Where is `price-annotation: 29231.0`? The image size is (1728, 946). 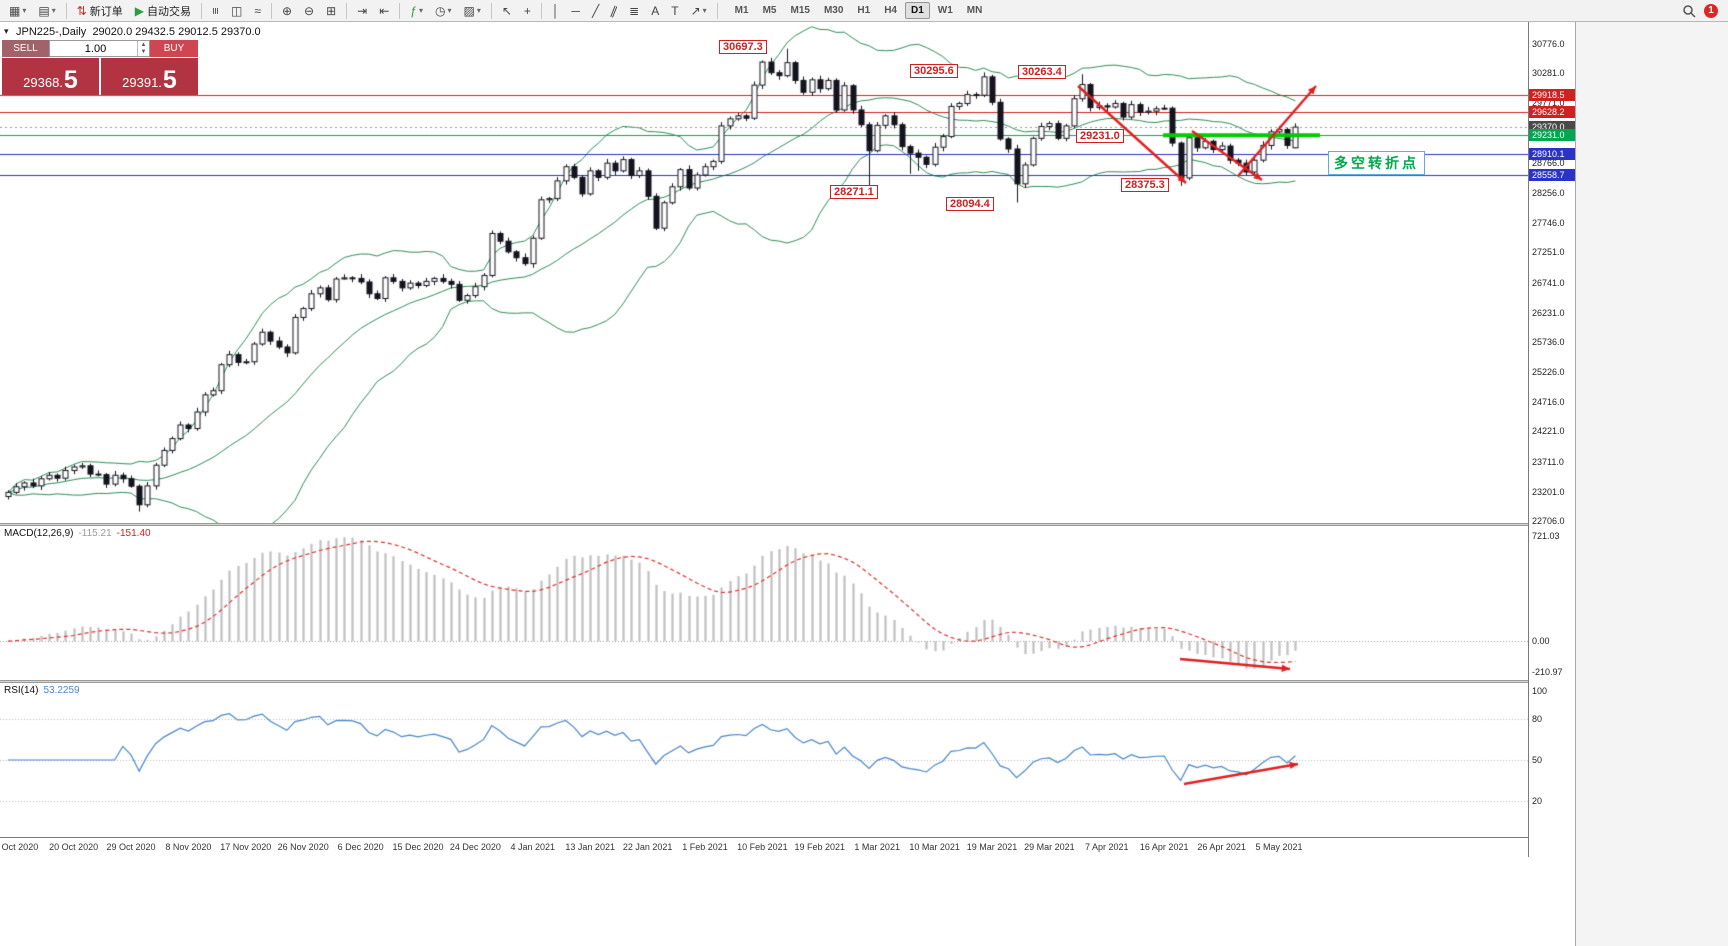 price-annotation: 29231.0 is located at coordinates (1100, 136).